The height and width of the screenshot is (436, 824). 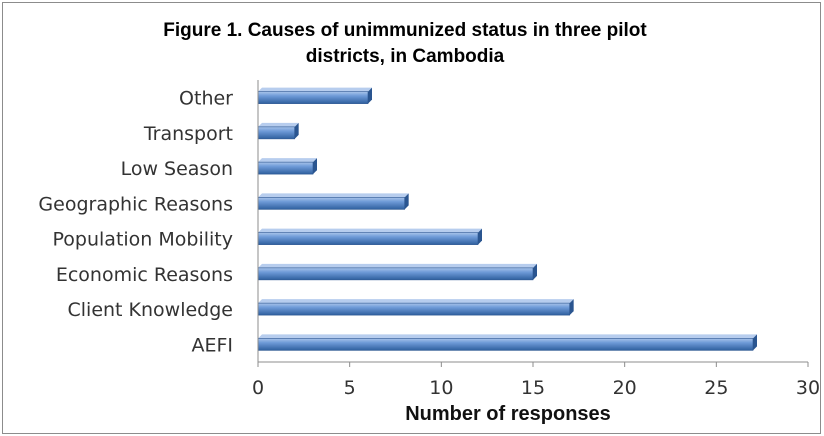 I want to click on category-label: Client Knowledge, so click(x=151, y=310).